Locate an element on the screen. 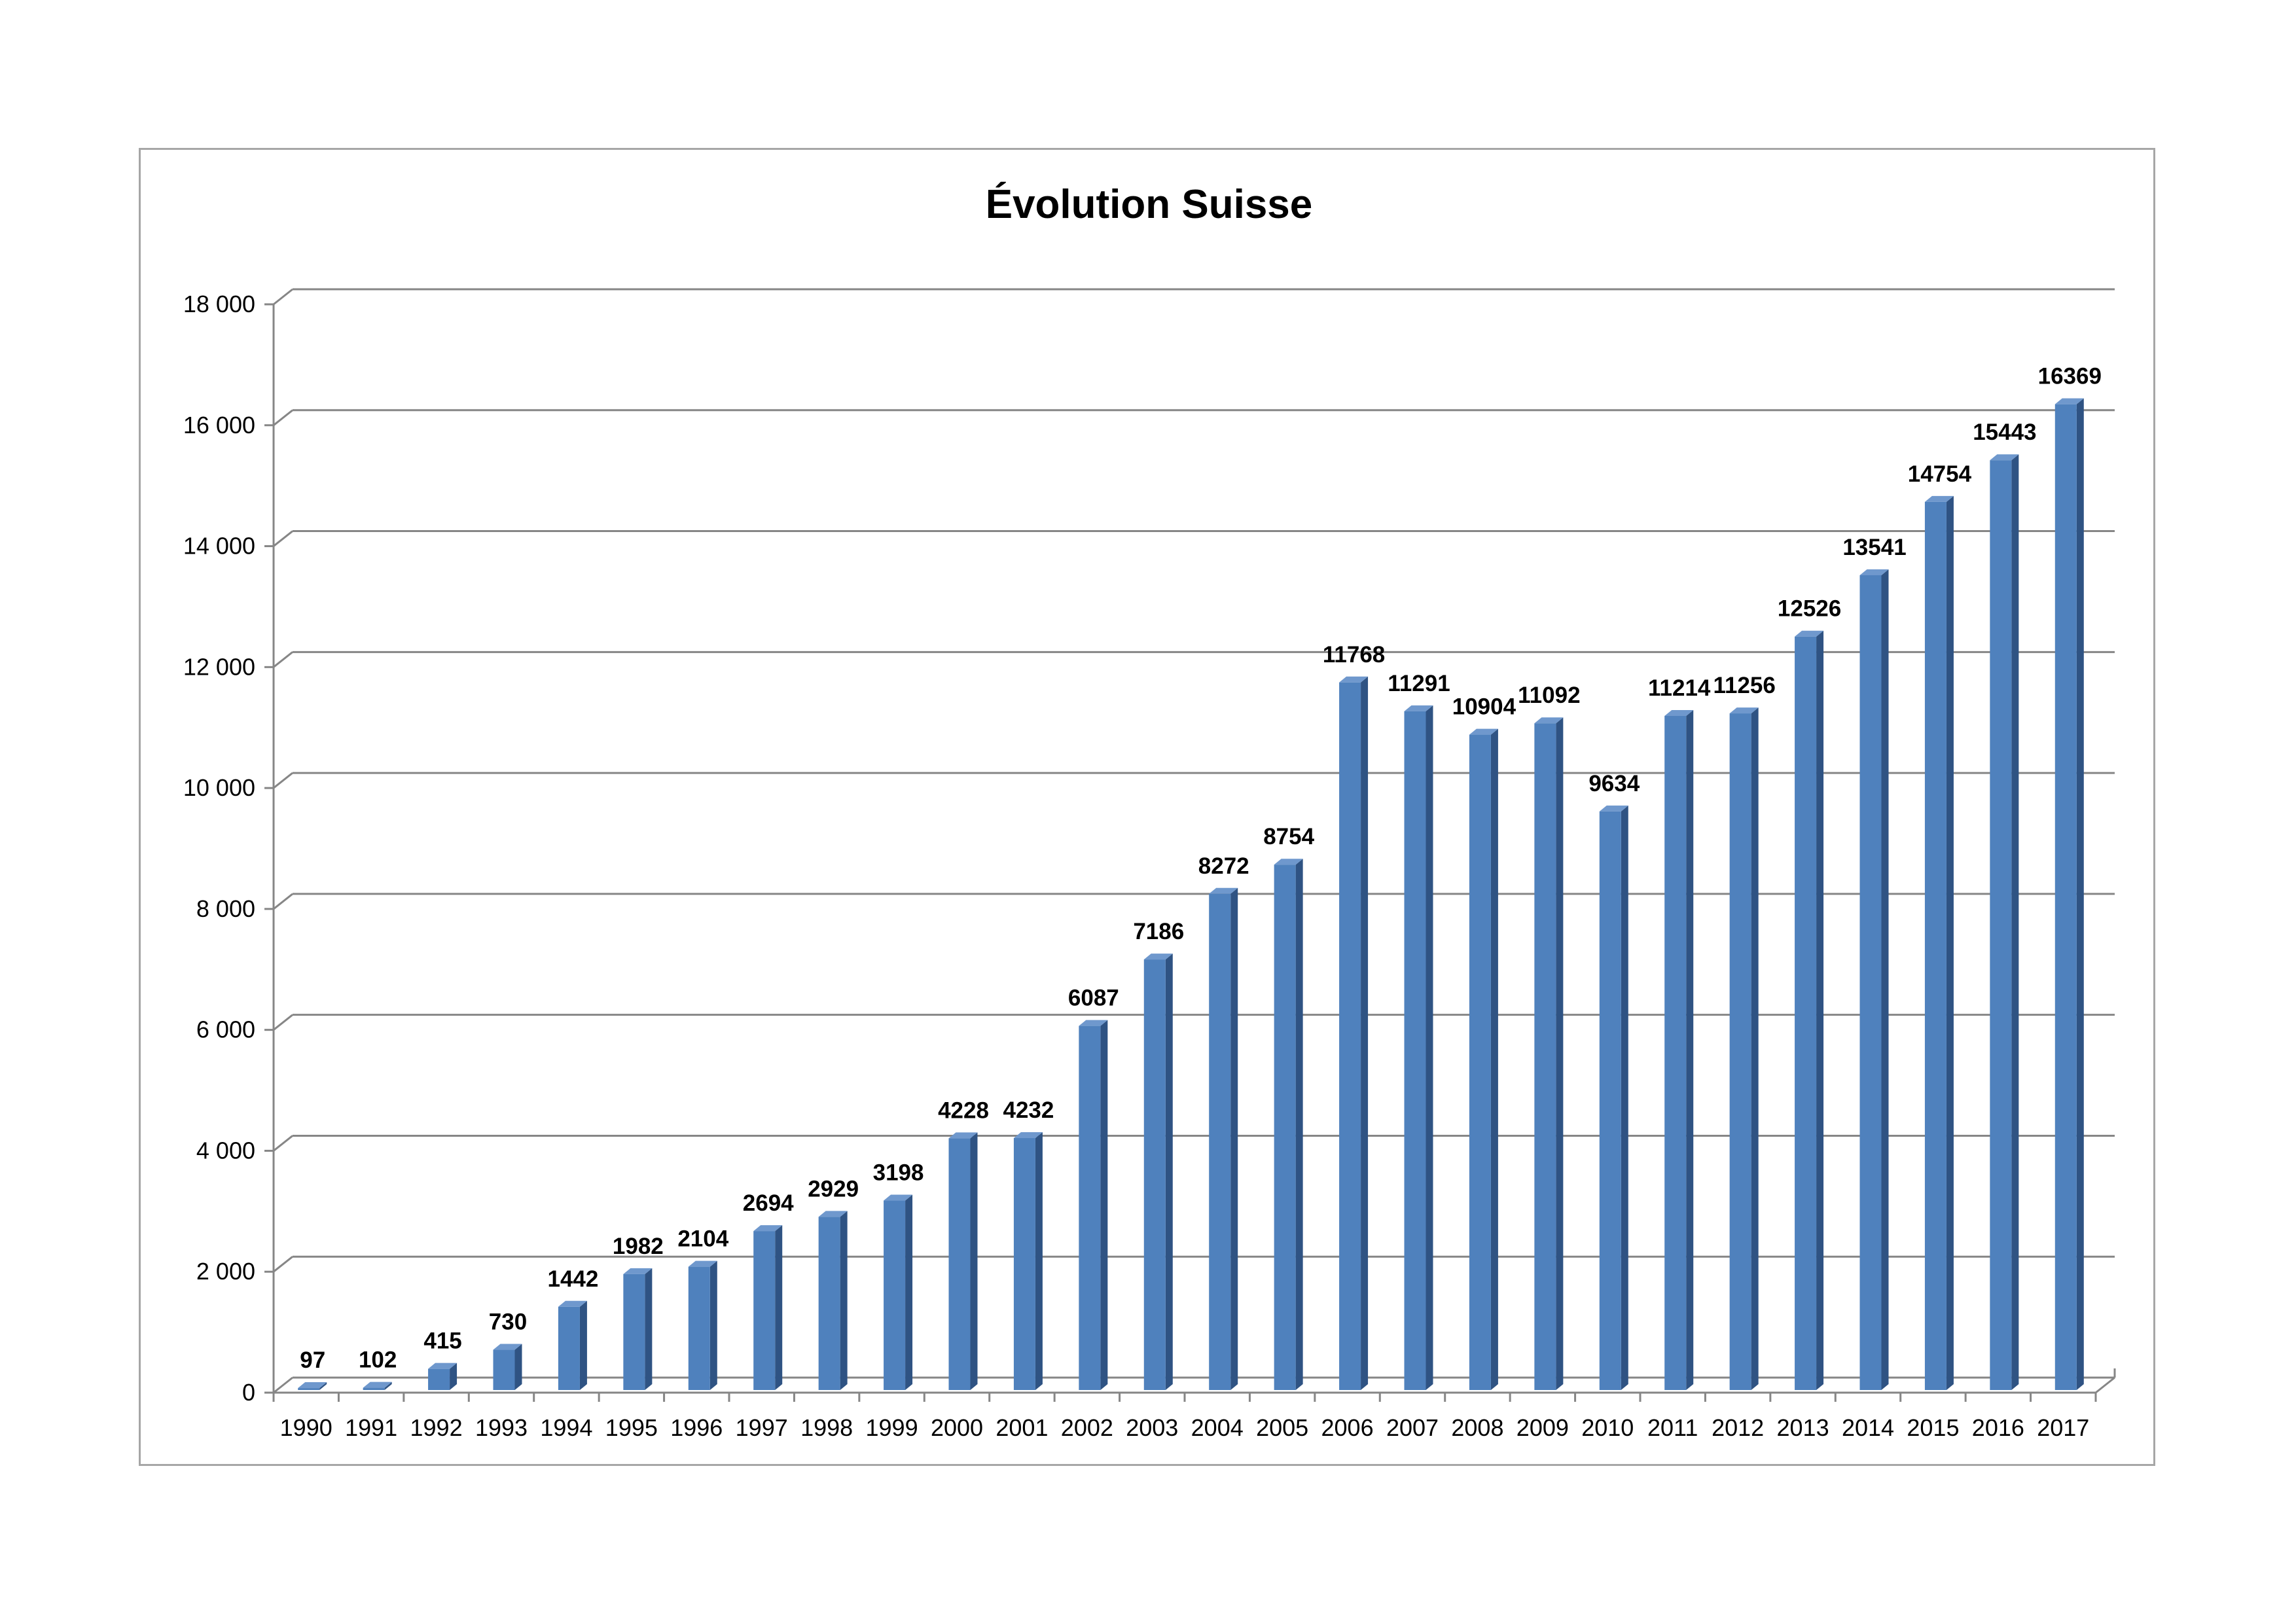 Image resolution: width=2296 pixels, height=1623 pixels. x-axis-depth-line is located at coordinates (2105, 1385).